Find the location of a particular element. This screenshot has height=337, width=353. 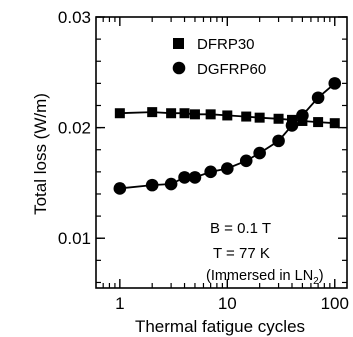

legend-label-dfrp30: DFRP30 is located at coordinates (226, 44).